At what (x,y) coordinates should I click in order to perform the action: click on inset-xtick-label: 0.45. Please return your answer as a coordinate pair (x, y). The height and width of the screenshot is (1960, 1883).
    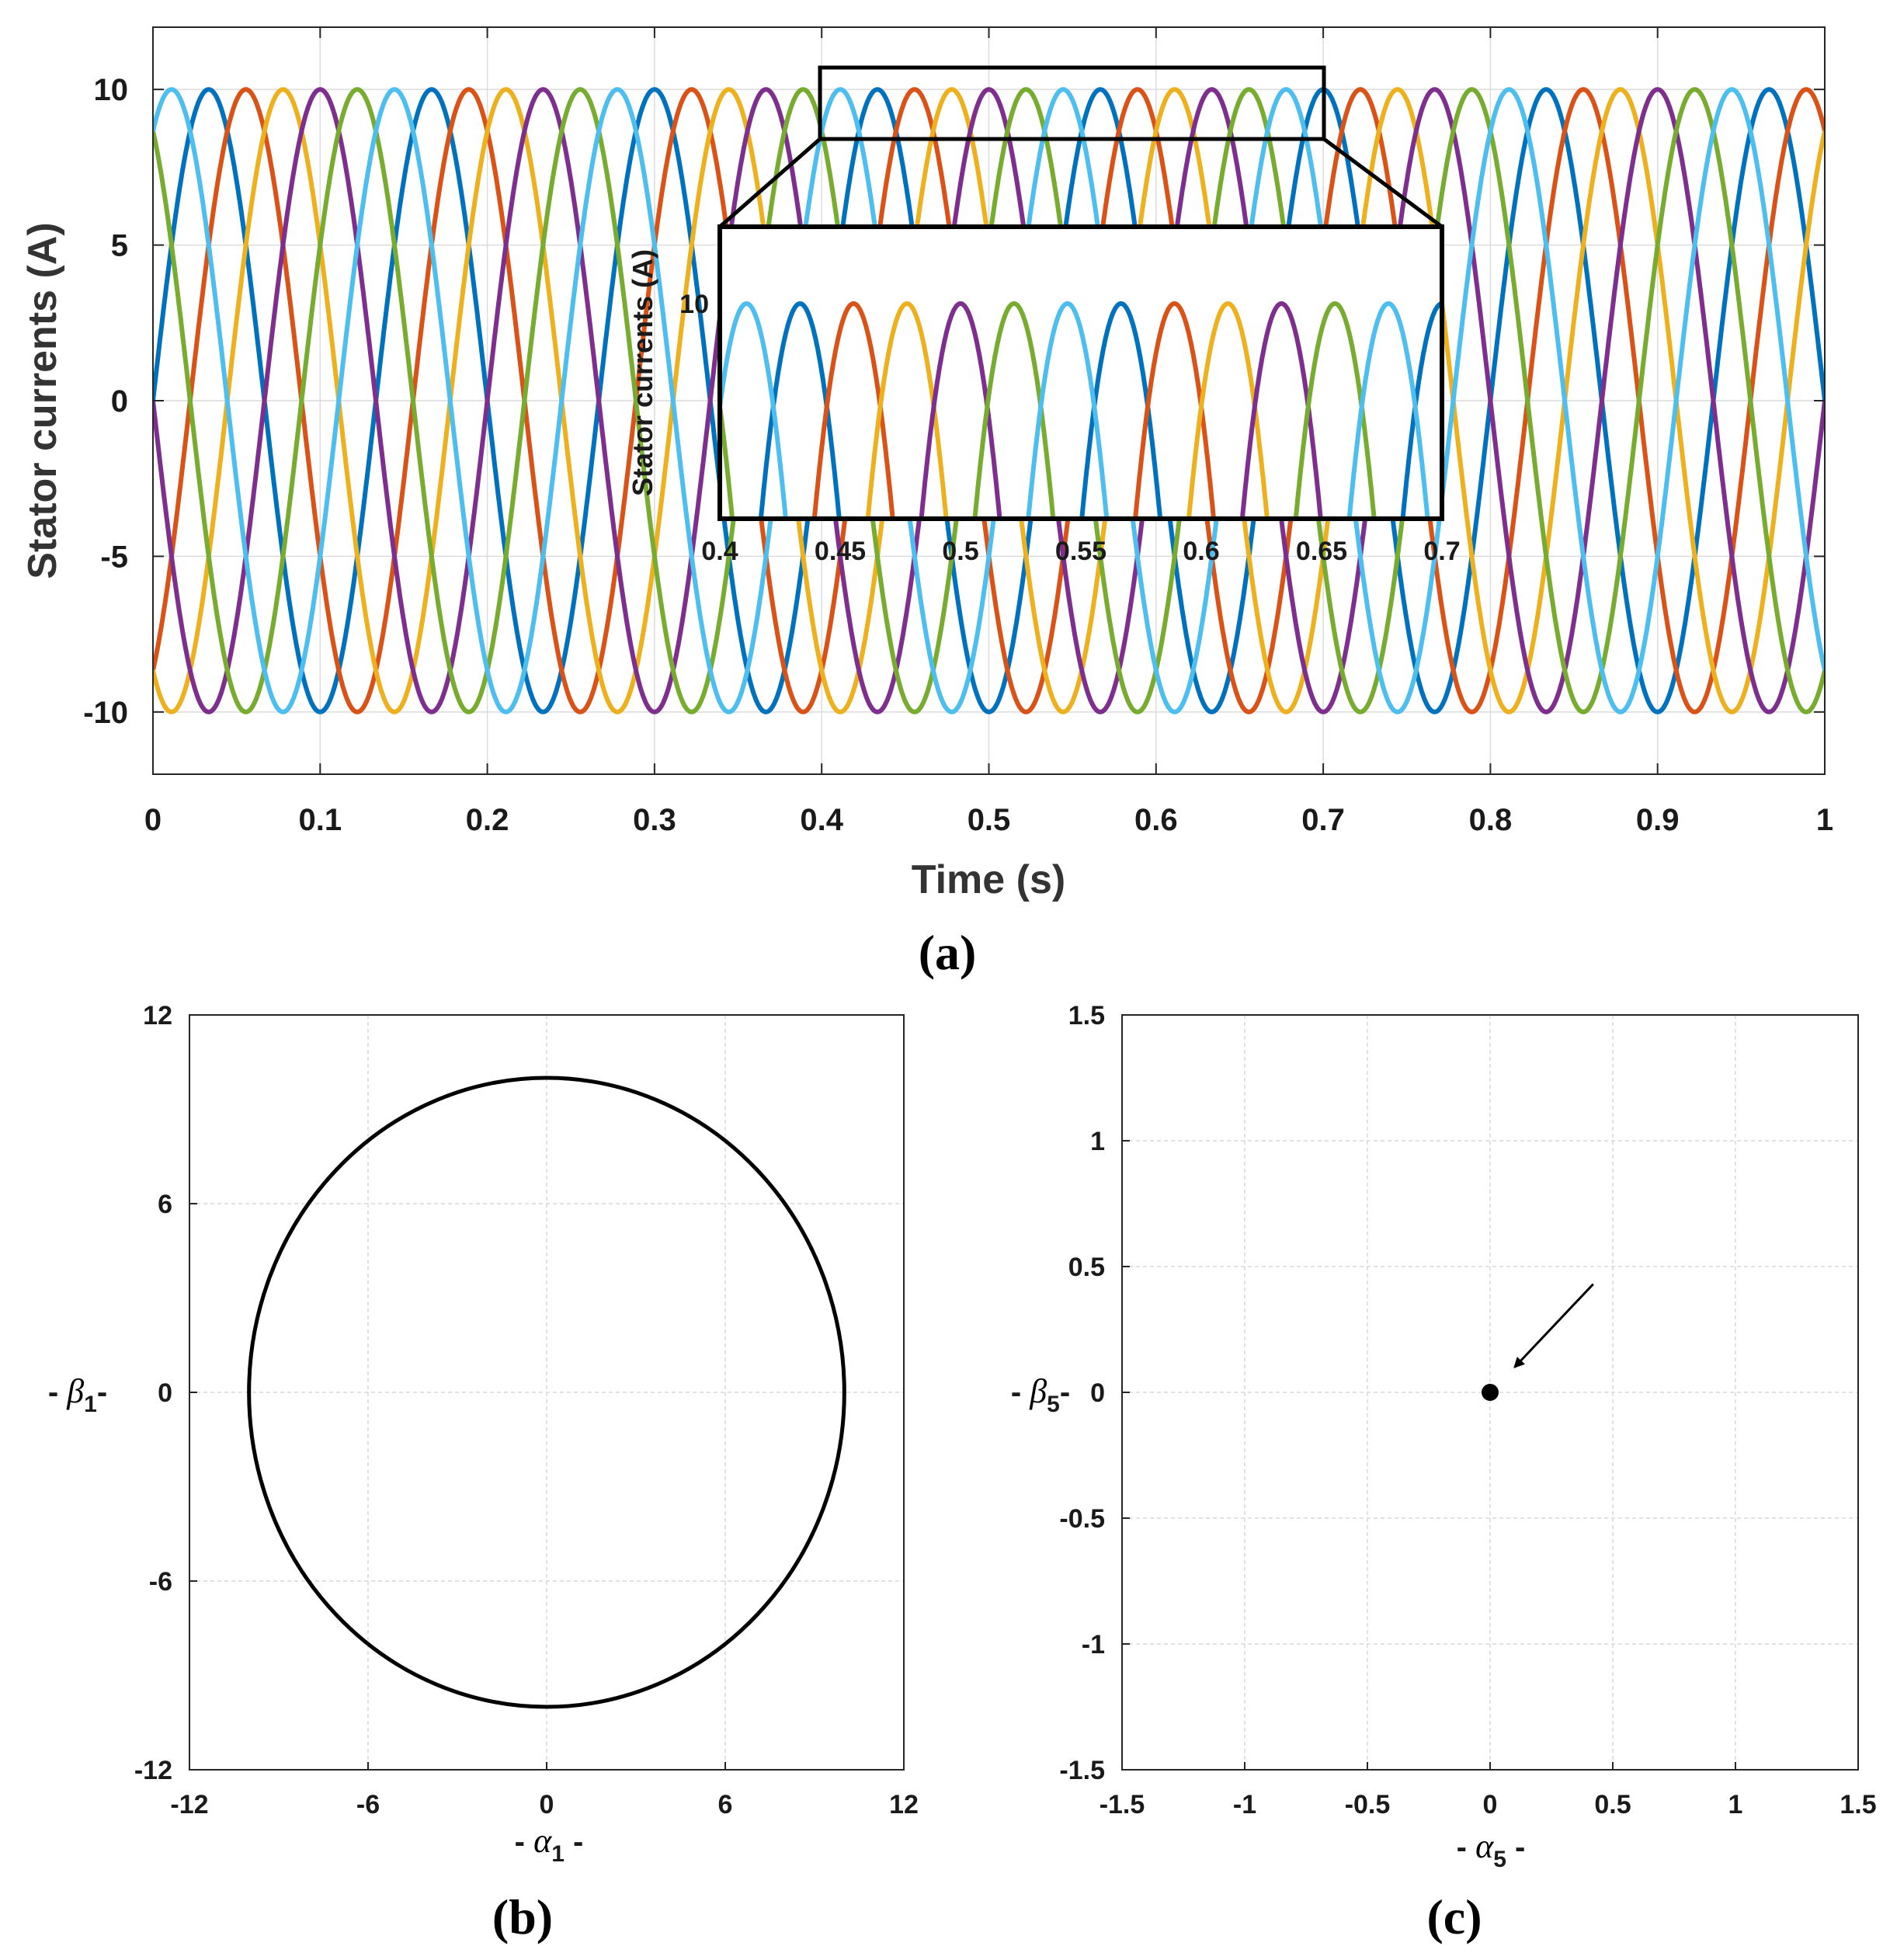
    Looking at the image, I should click on (841, 551).